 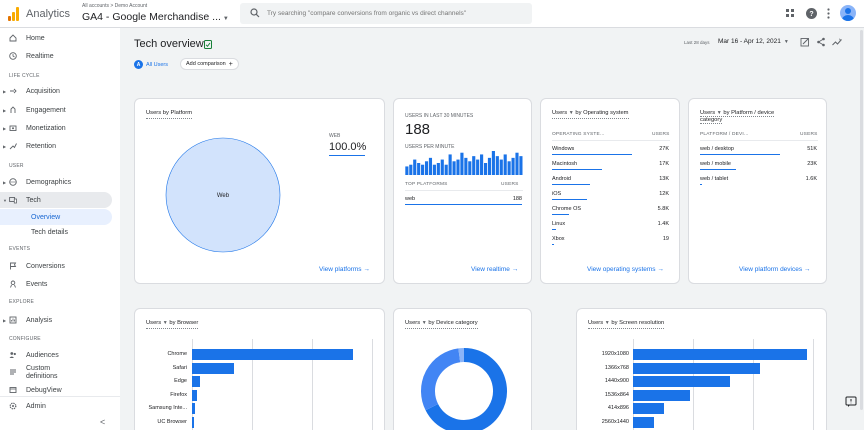 What do you see at coordinates (56, 266) in the screenshot?
I see `sidebar-item-conversions: Conversions` at bounding box center [56, 266].